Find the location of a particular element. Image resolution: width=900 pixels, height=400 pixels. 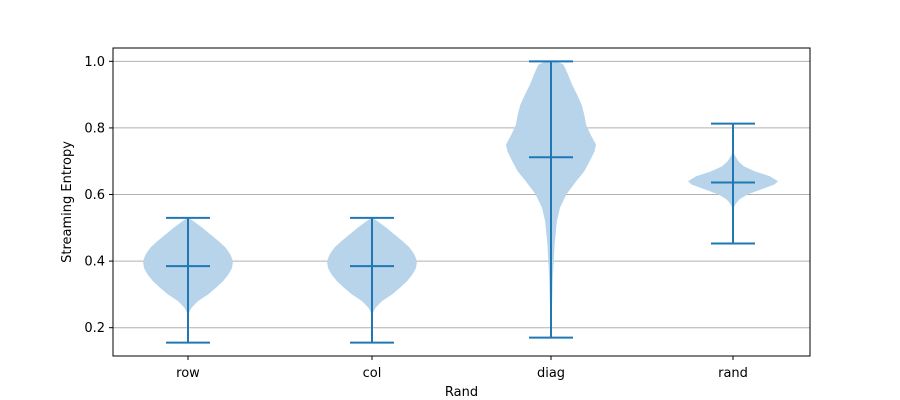

x-tick-label: row is located at coordinates (188, 373).